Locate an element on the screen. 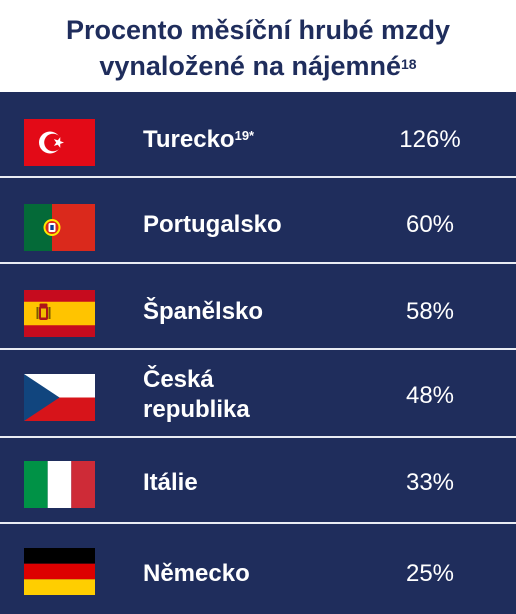 The height and width of the screenshot is (614, 516). country-name-line-2: republika is located at coordinates (196, 409).